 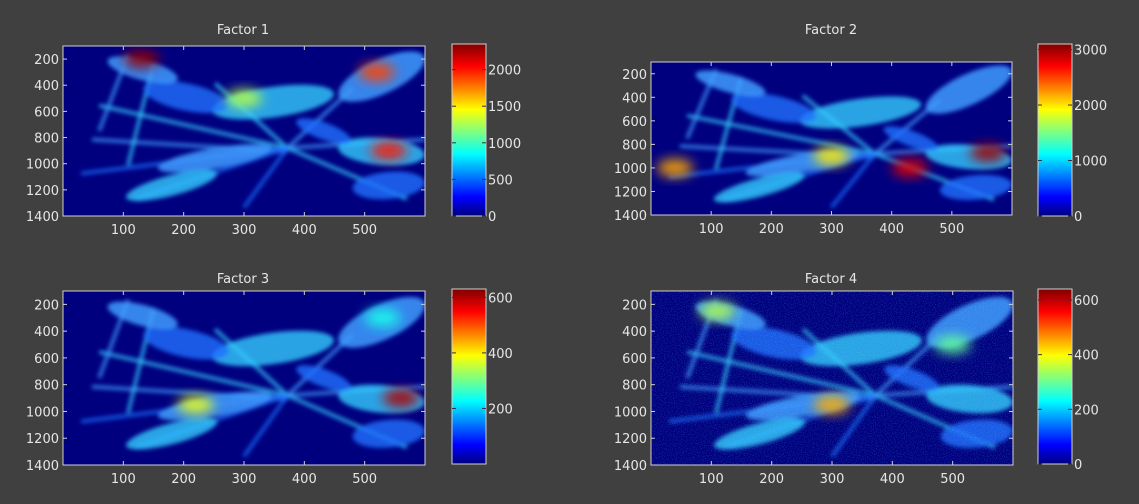 What do you see at coordinates (1086, 356) in the screenshot?
I see `colorbar-tick-label: 400` at bounding box center [1086, 356].